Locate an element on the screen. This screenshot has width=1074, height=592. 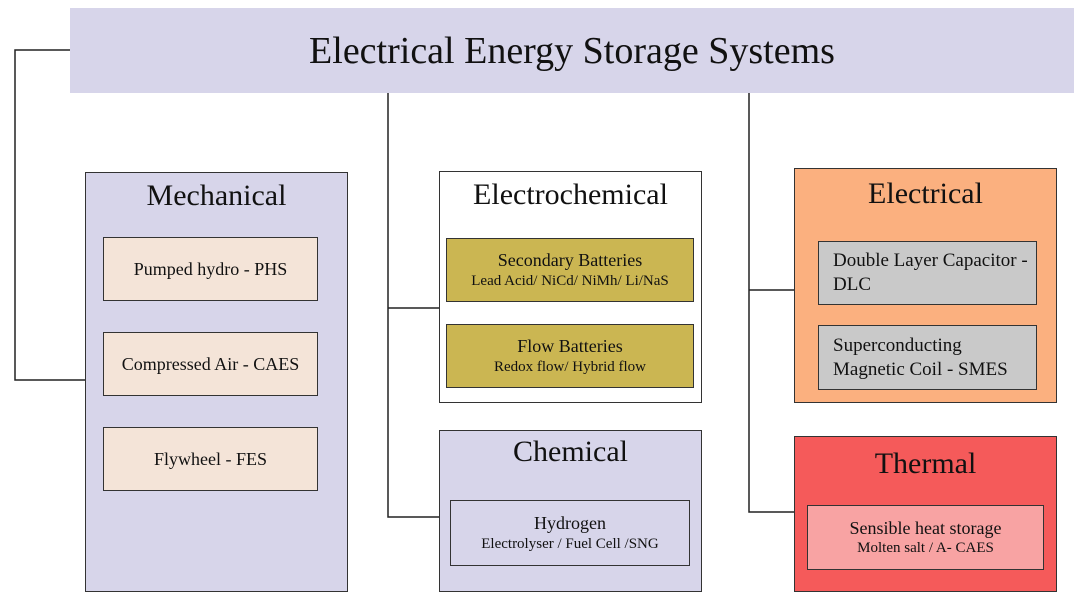
item-name: Pumped hydro - PHS is located at coordinates (210, 268).